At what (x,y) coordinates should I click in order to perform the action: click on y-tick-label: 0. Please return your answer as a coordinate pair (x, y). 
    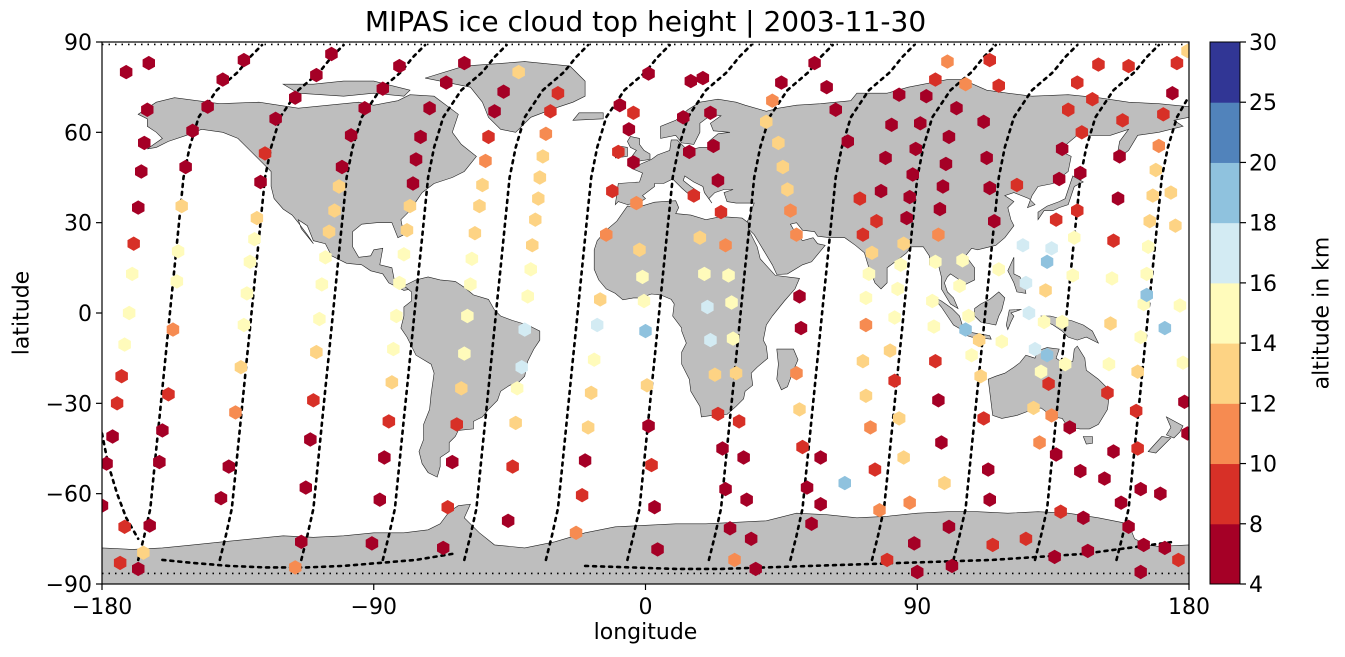
    Looking at the image, I should click on (85, 314).